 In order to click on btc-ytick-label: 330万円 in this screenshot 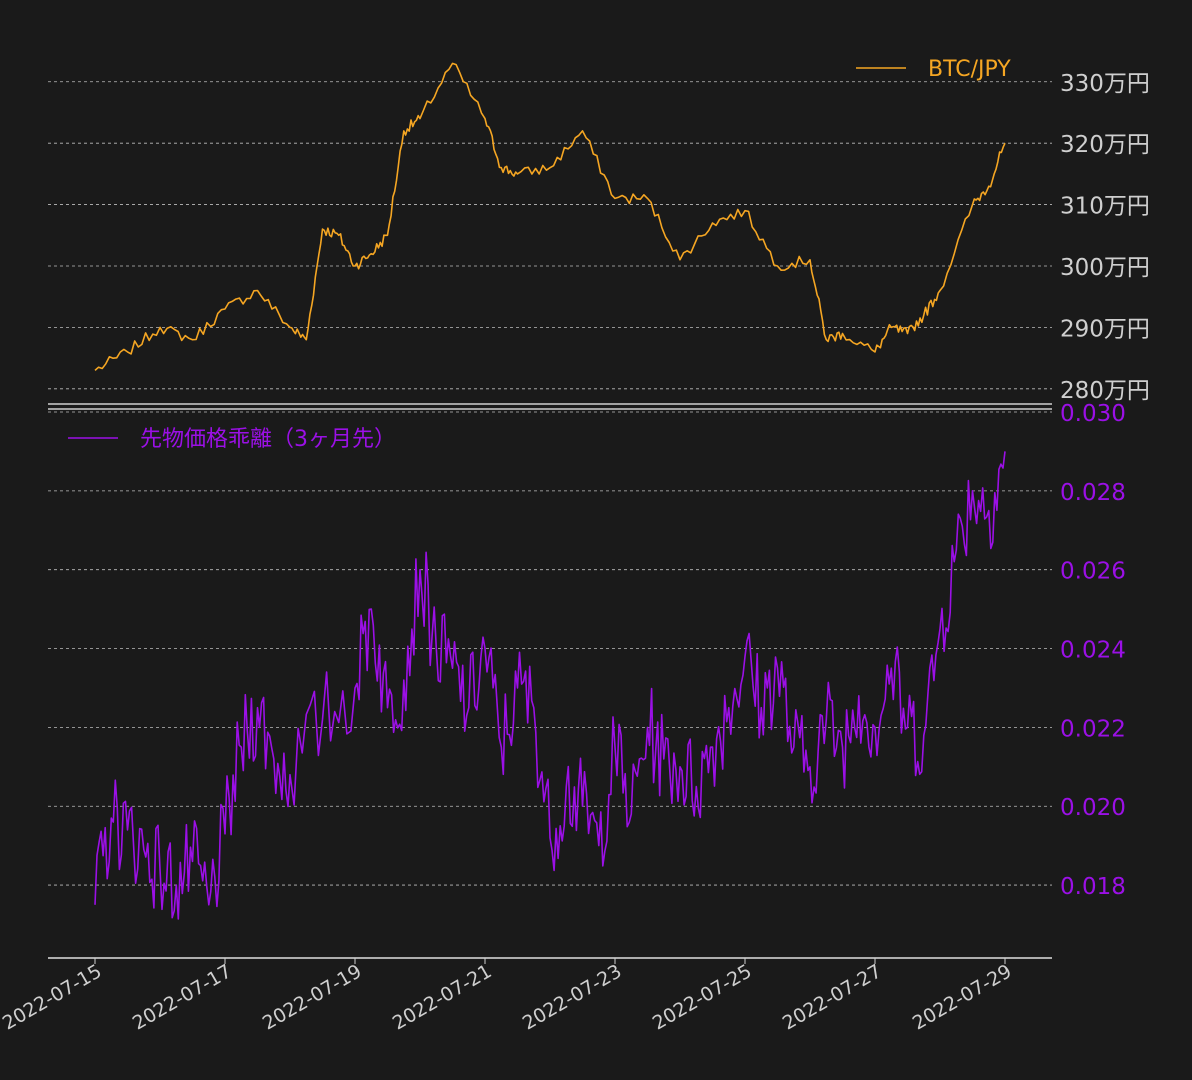, I will do `click(1105, 84)`.